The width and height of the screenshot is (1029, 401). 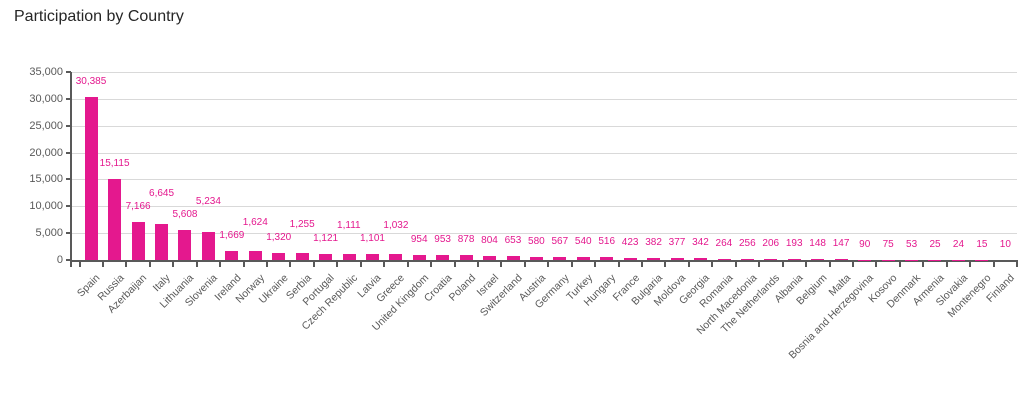 What do you see at coordinates (865, 244) in the screenshot?
I see `bar-value-label: 90` at bounding box center [865, 244].